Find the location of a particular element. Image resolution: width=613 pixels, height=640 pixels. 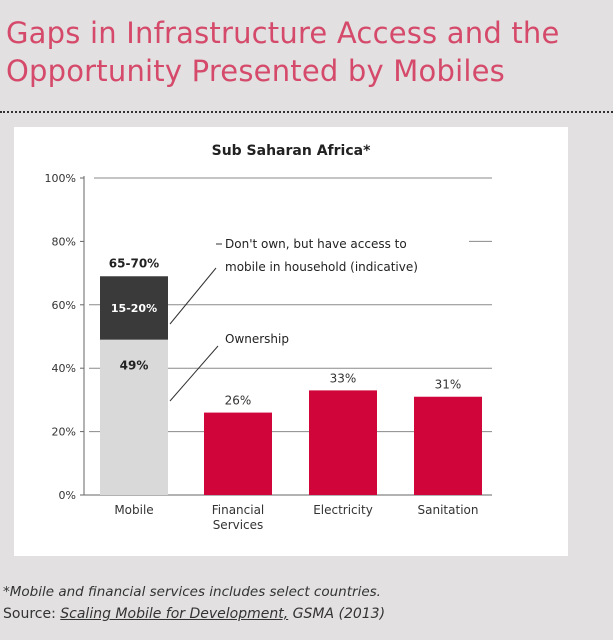

dotted-divider is located at coordinates (306, 112).